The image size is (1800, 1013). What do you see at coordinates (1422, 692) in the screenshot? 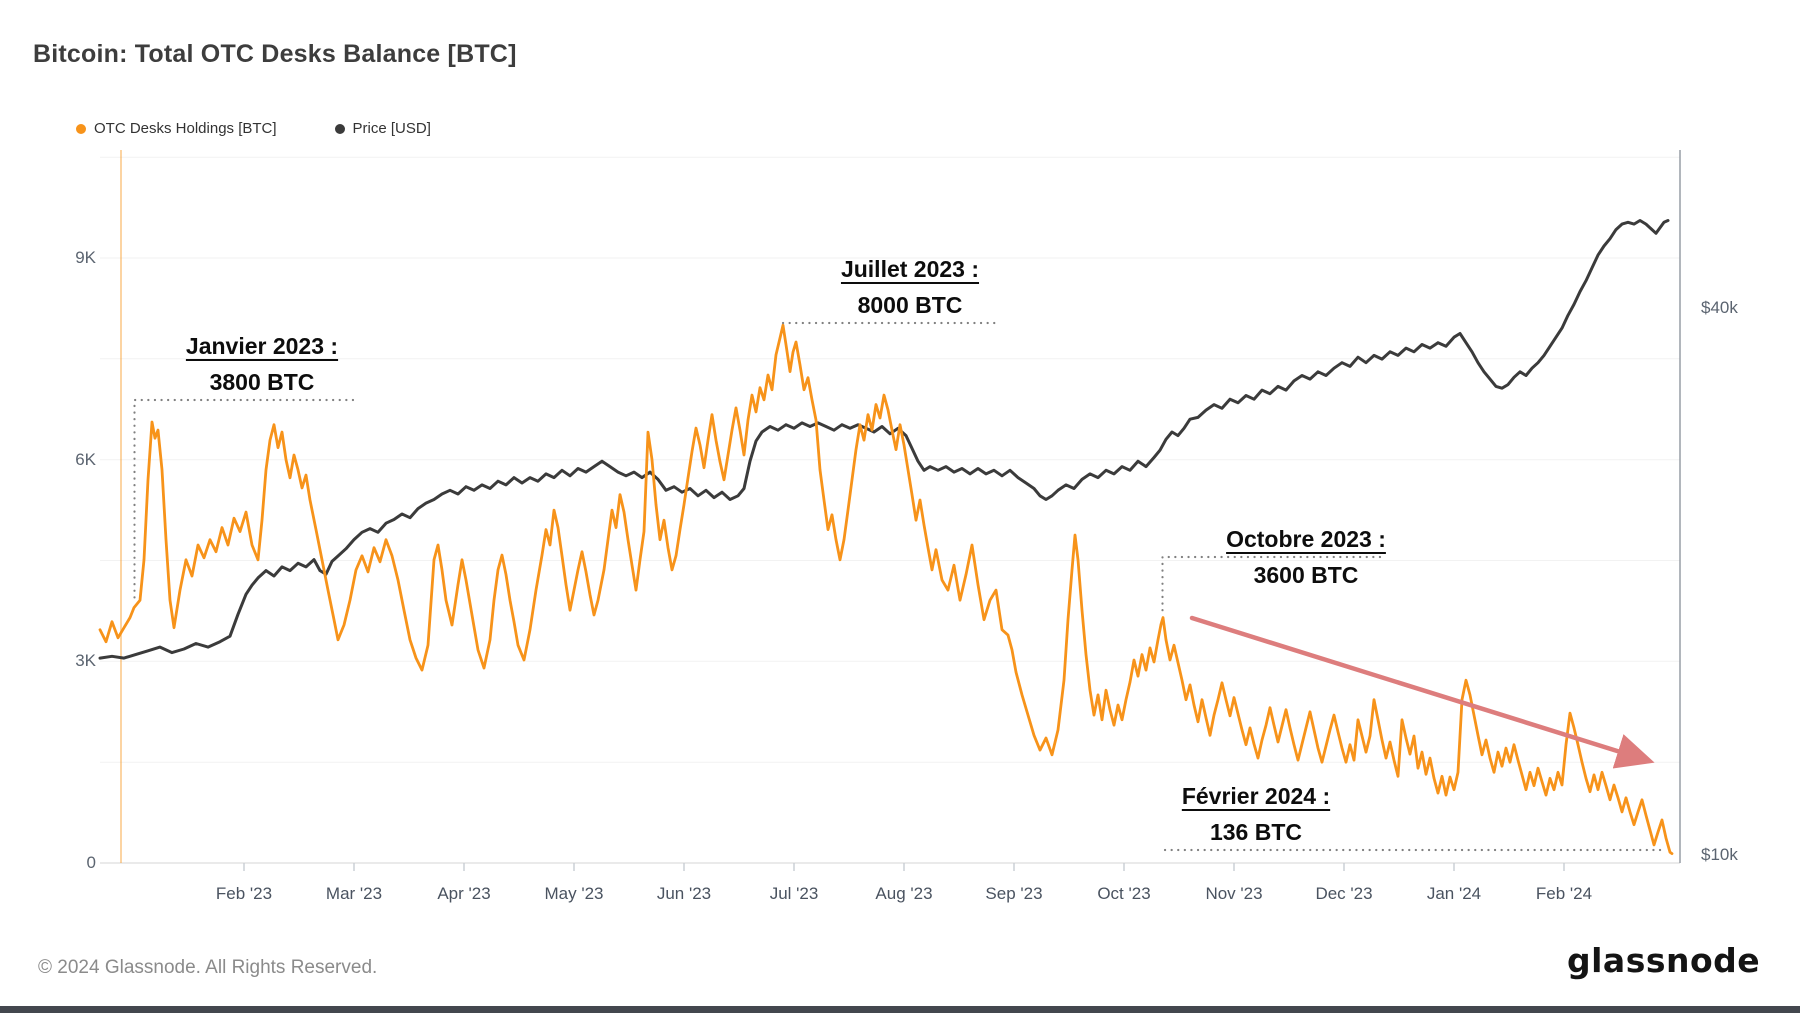
I see `trend-arrow` at bounding box center [1422, 692].